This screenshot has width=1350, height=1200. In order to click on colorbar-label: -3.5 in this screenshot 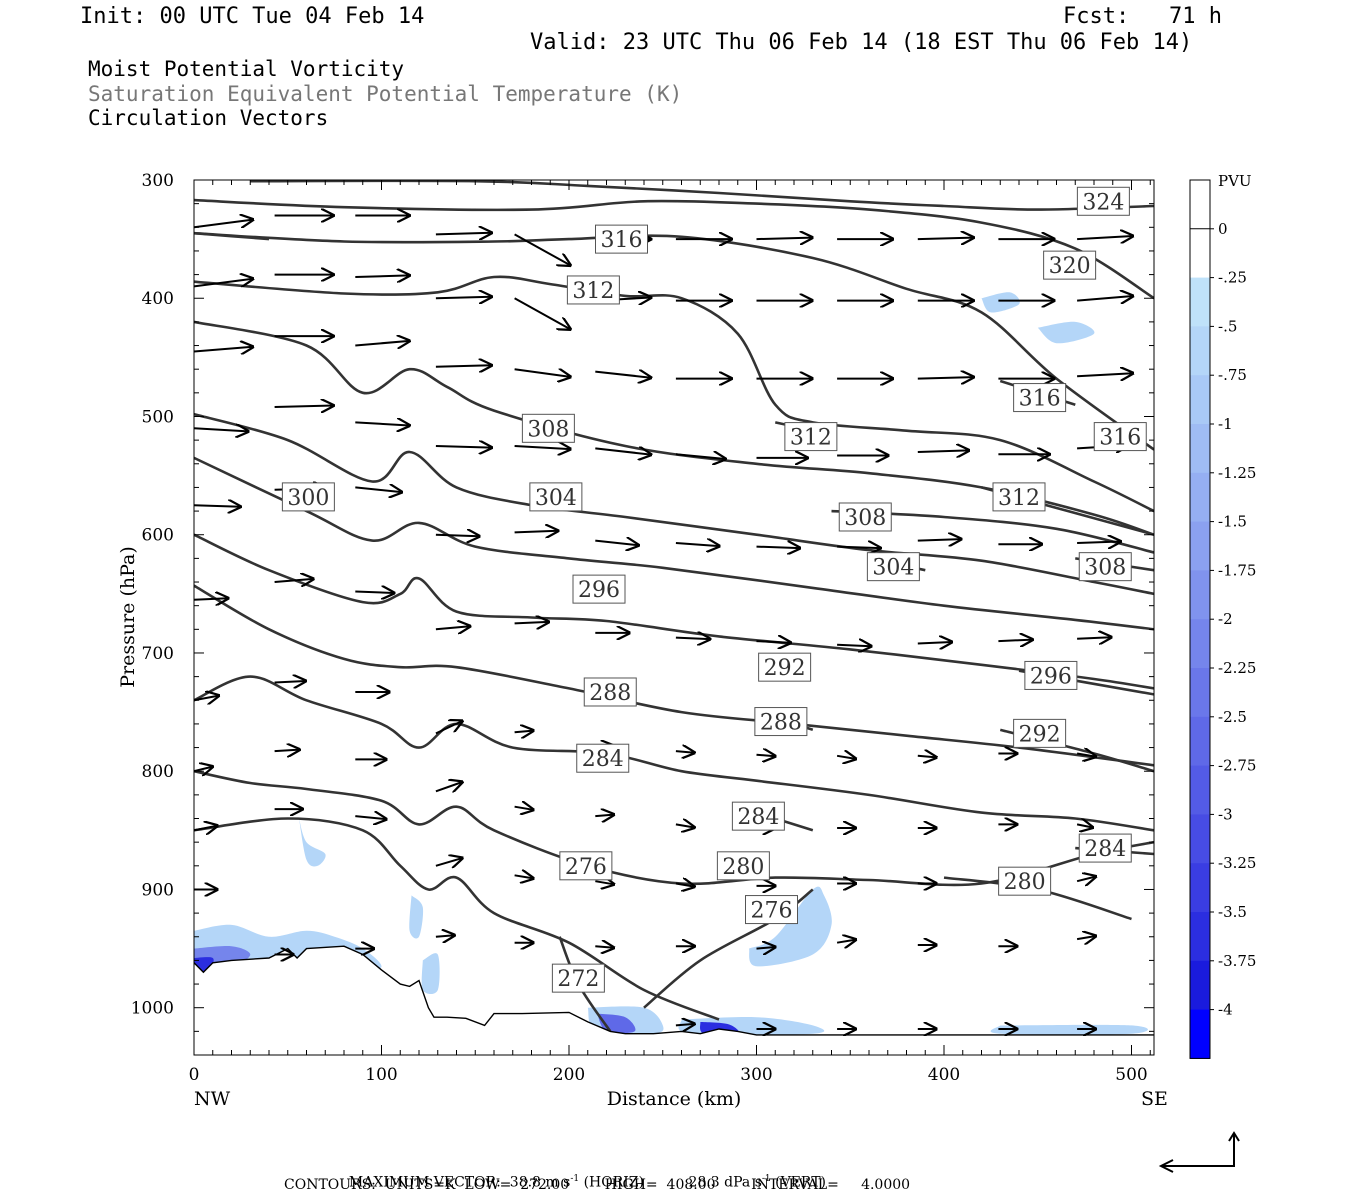, I will do `click(1232, 912)`.